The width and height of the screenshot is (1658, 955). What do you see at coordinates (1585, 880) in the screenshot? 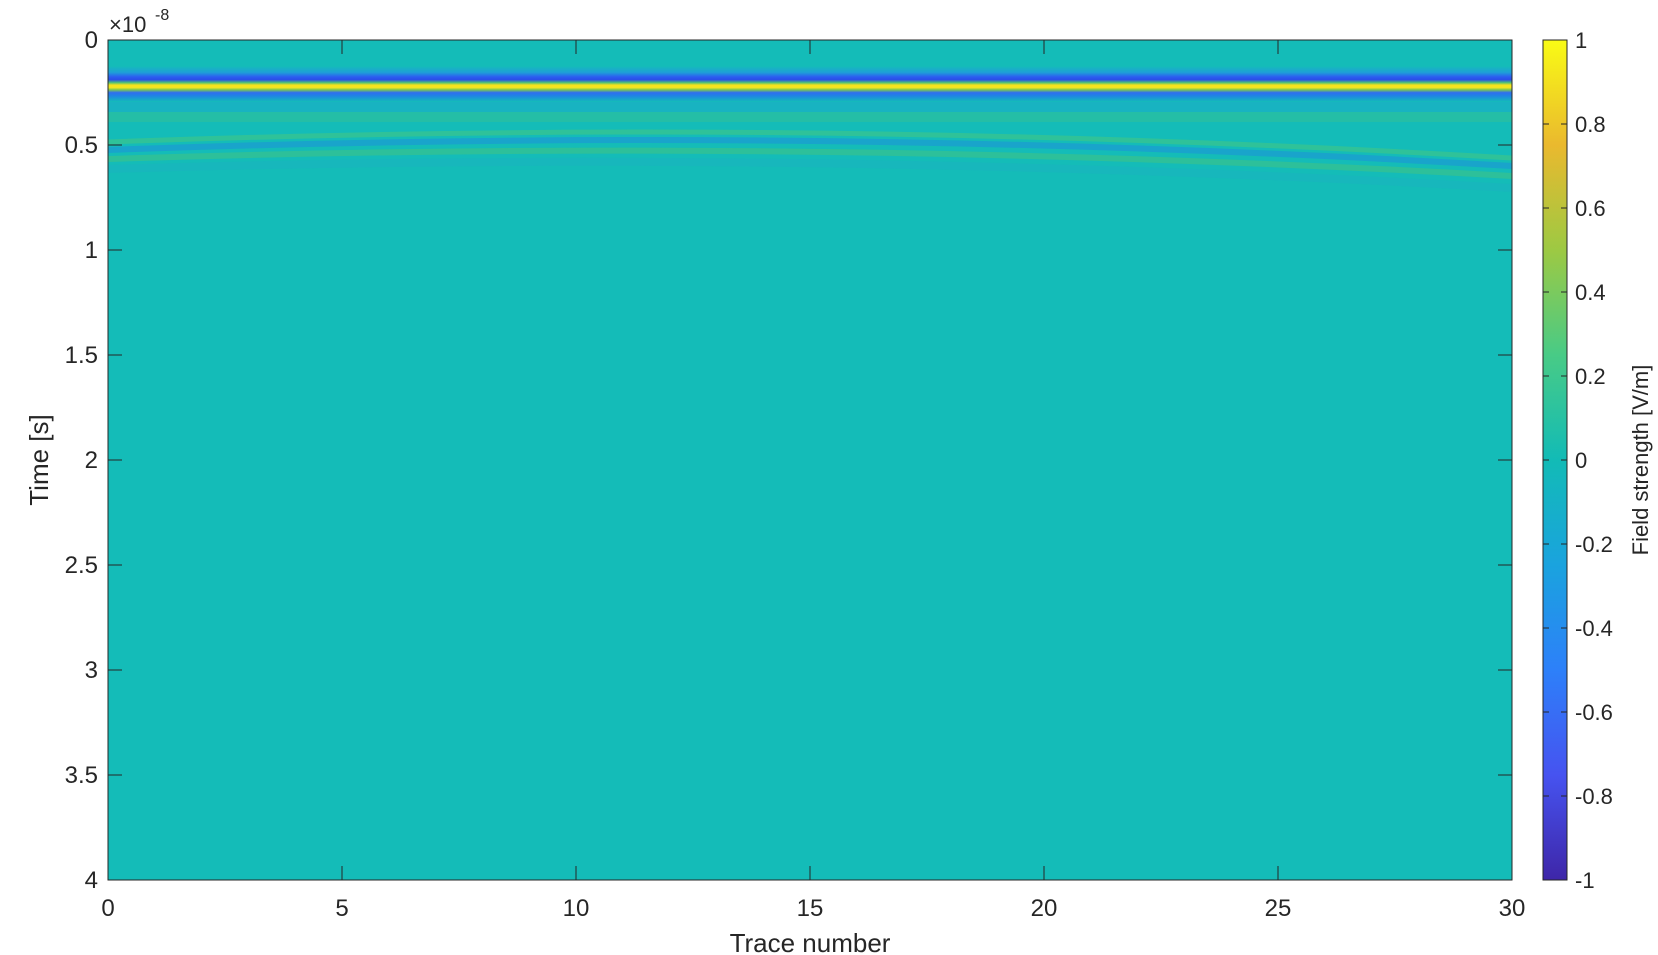
I see `colorbar-tick-label: -1` at bounding box center [1585, 880].